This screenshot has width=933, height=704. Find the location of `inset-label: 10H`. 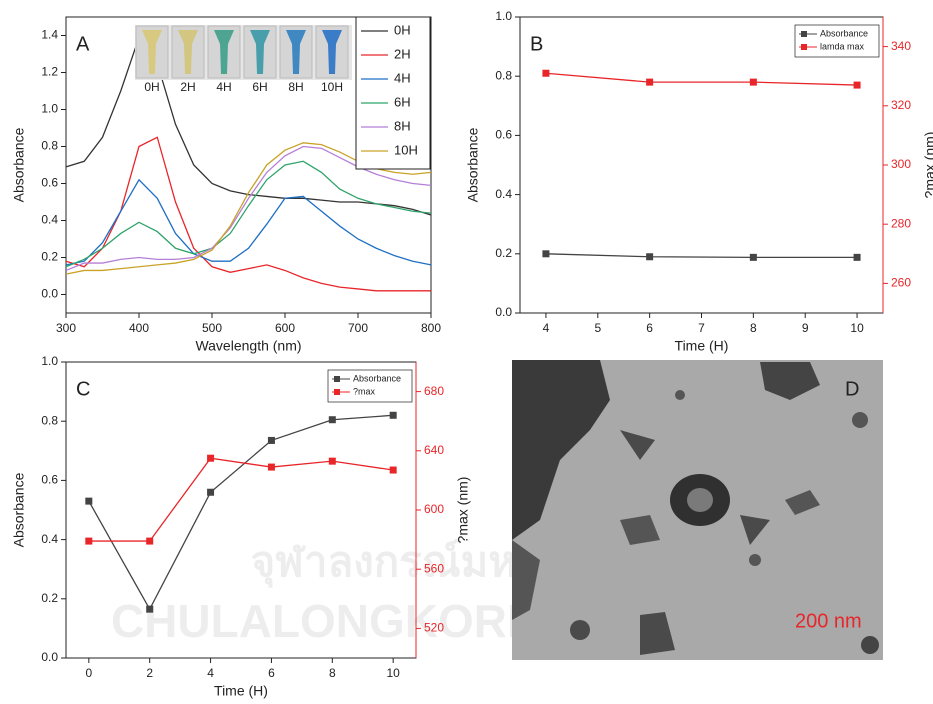

inset-label: 10H is located at coordinates (332, 87).